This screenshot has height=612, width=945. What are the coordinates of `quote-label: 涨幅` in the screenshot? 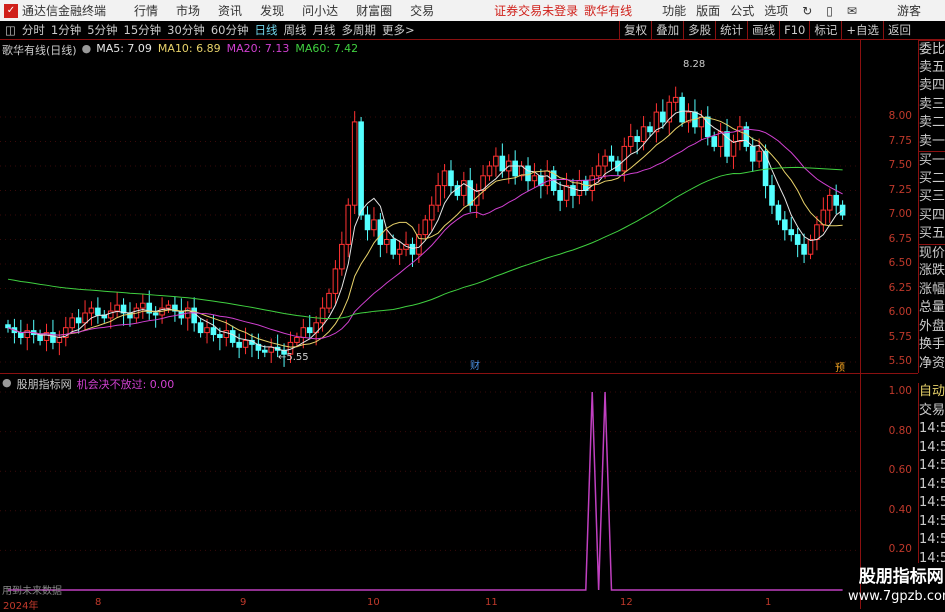 It's located at (932, 289).